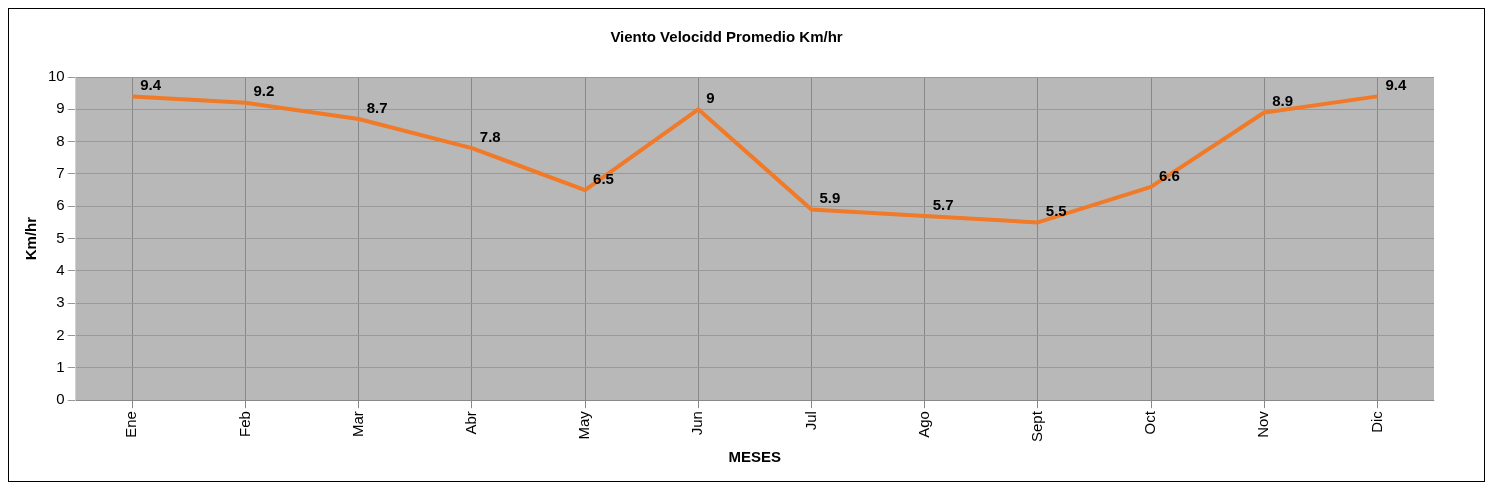  I want to click on x-tick-label: Sept, so click(1036, 426).